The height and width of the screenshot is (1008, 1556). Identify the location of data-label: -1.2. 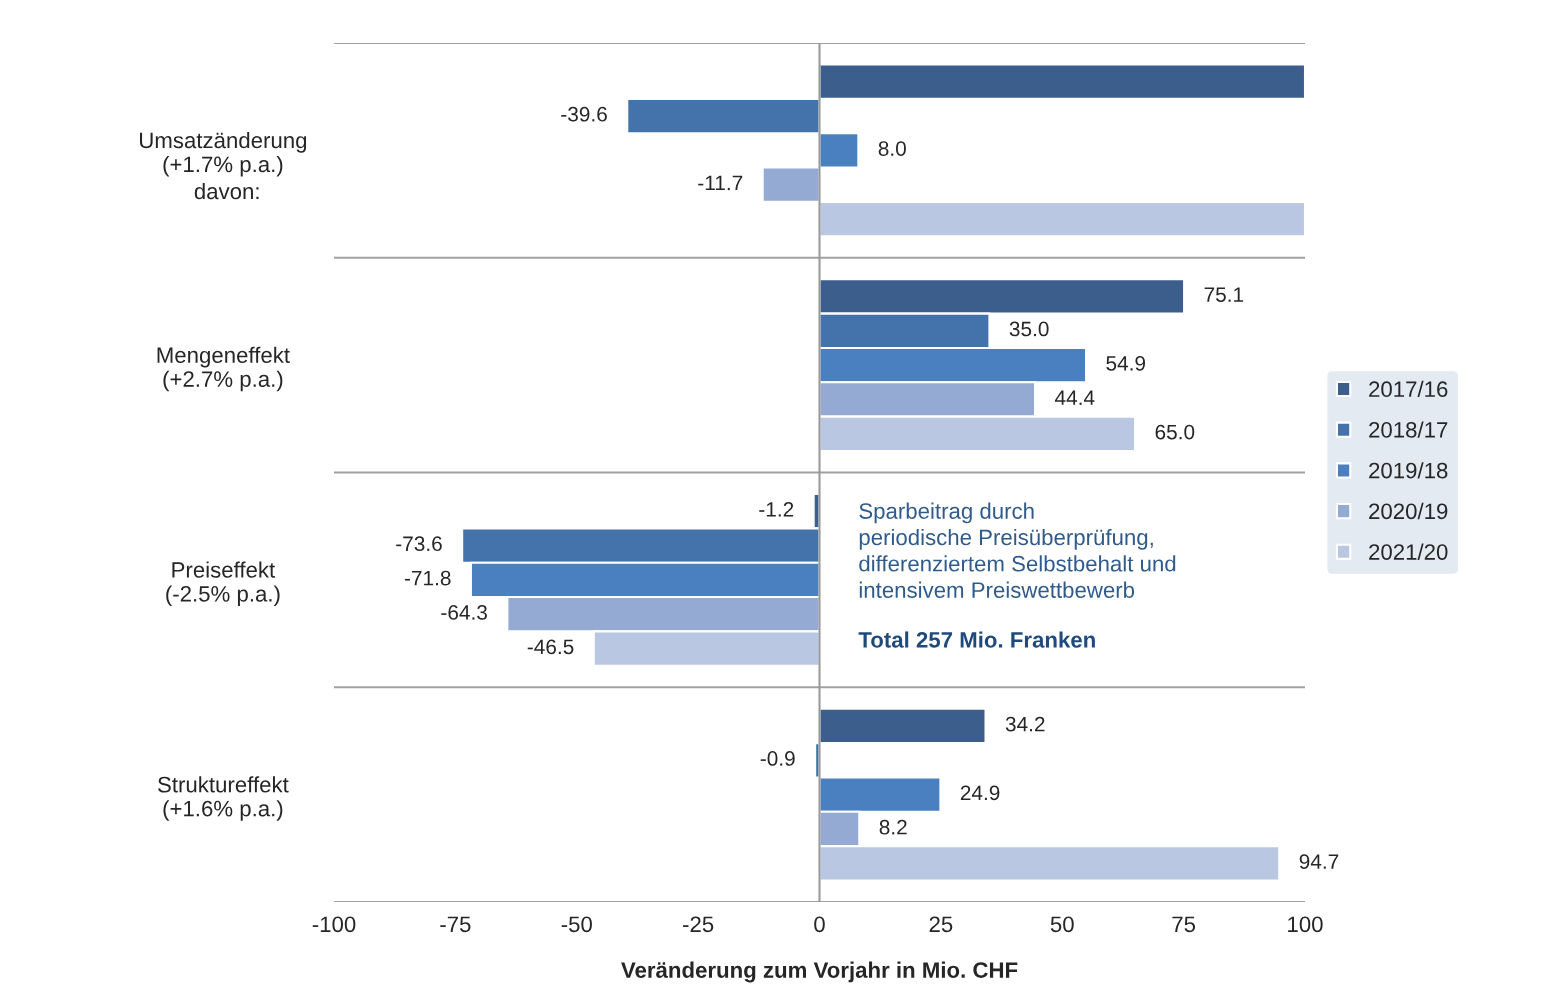
(776, 509).